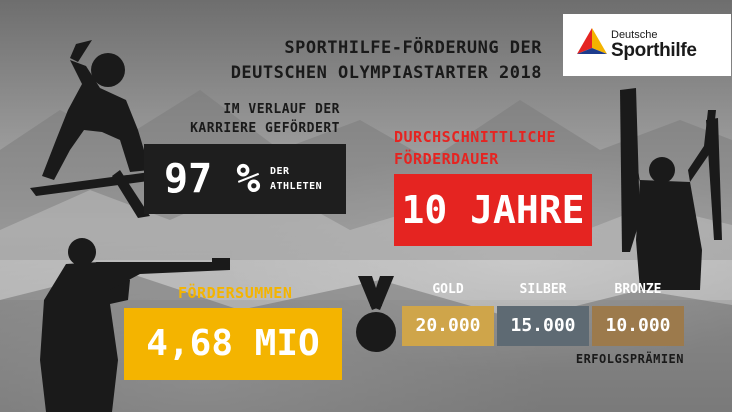 The image size is (732, 412). I want to click on silver-prize-value: 15.000, so click(543, 326).